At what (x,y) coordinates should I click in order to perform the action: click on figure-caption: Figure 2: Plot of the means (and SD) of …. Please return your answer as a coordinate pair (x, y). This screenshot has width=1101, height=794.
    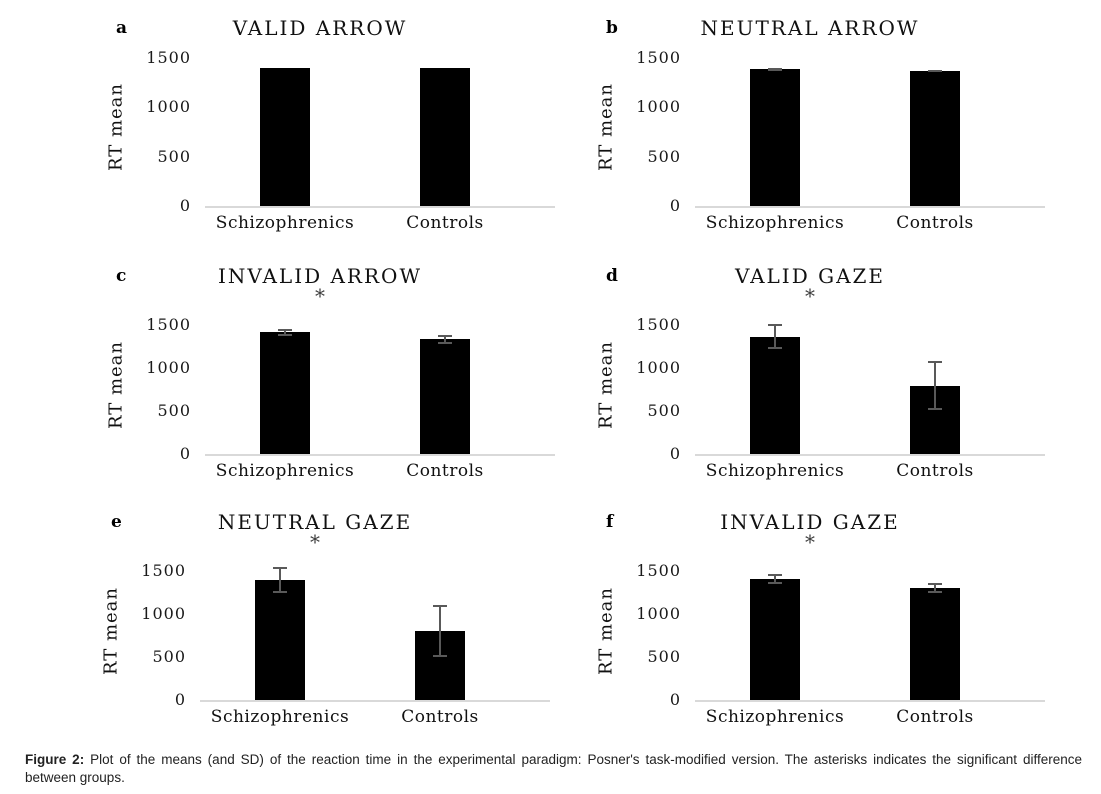
    Looking at the image, I should click on (553, 769).